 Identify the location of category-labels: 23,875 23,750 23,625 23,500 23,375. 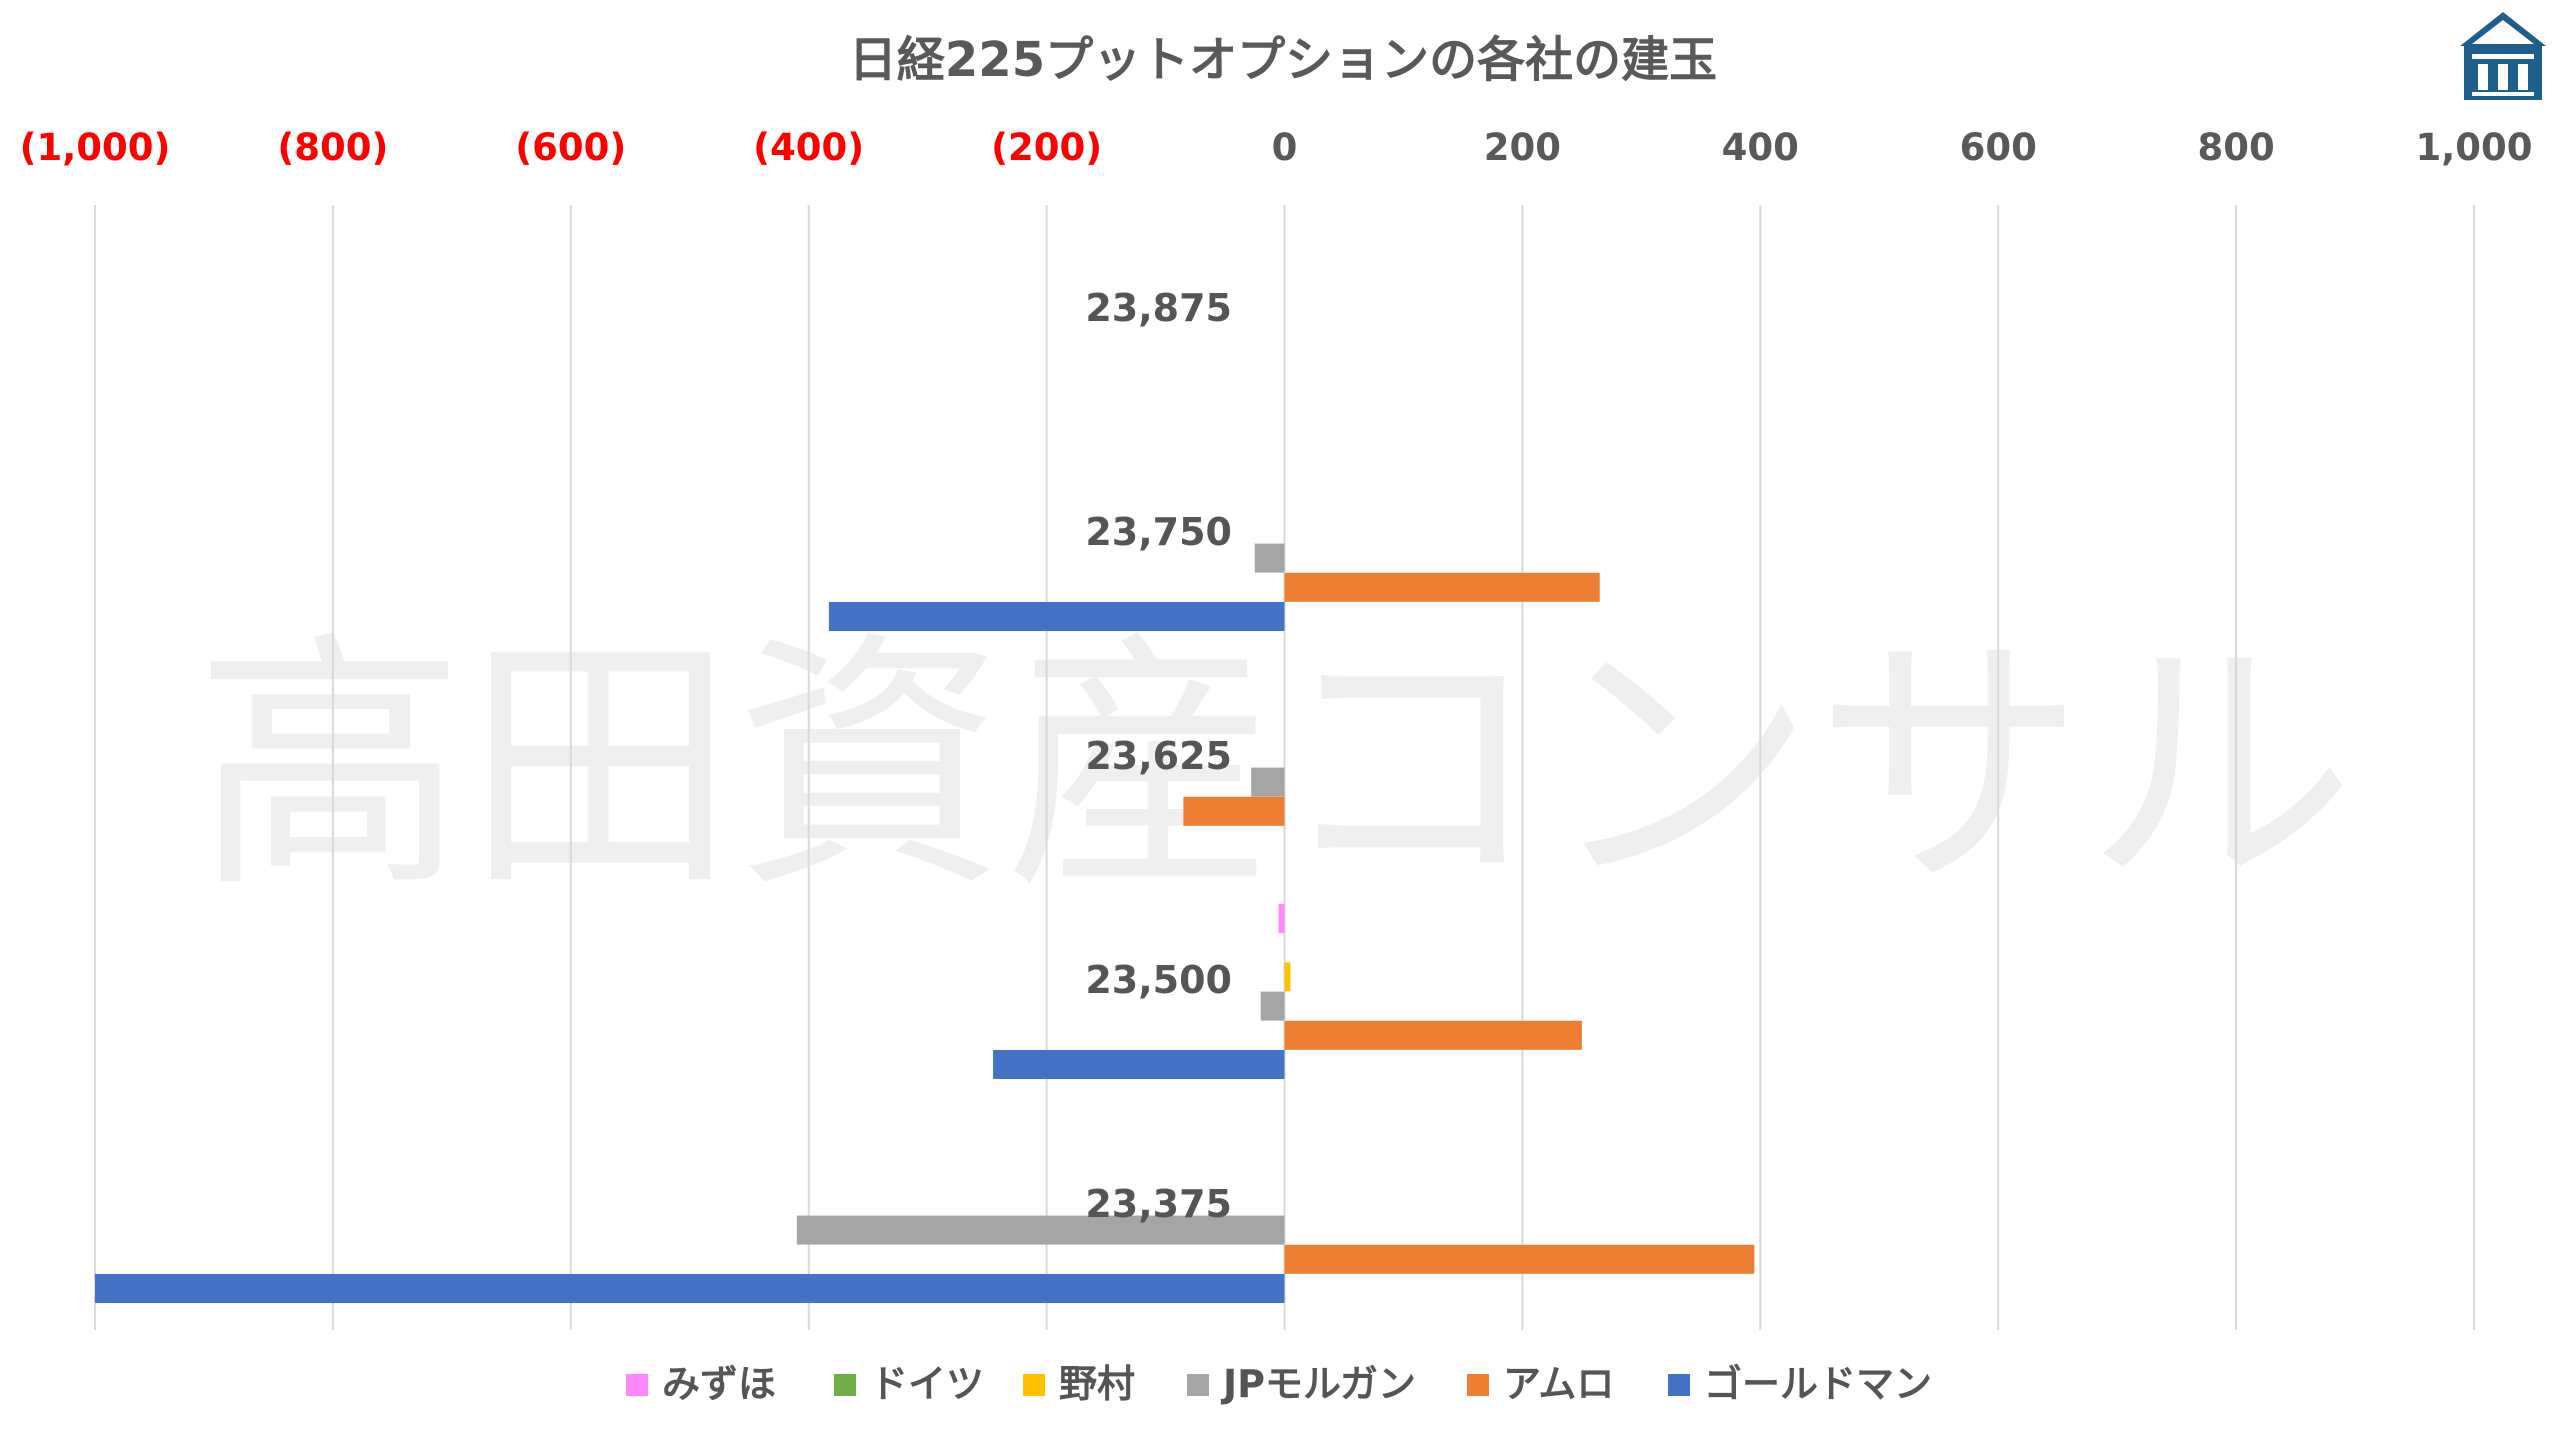
(1158, 756).